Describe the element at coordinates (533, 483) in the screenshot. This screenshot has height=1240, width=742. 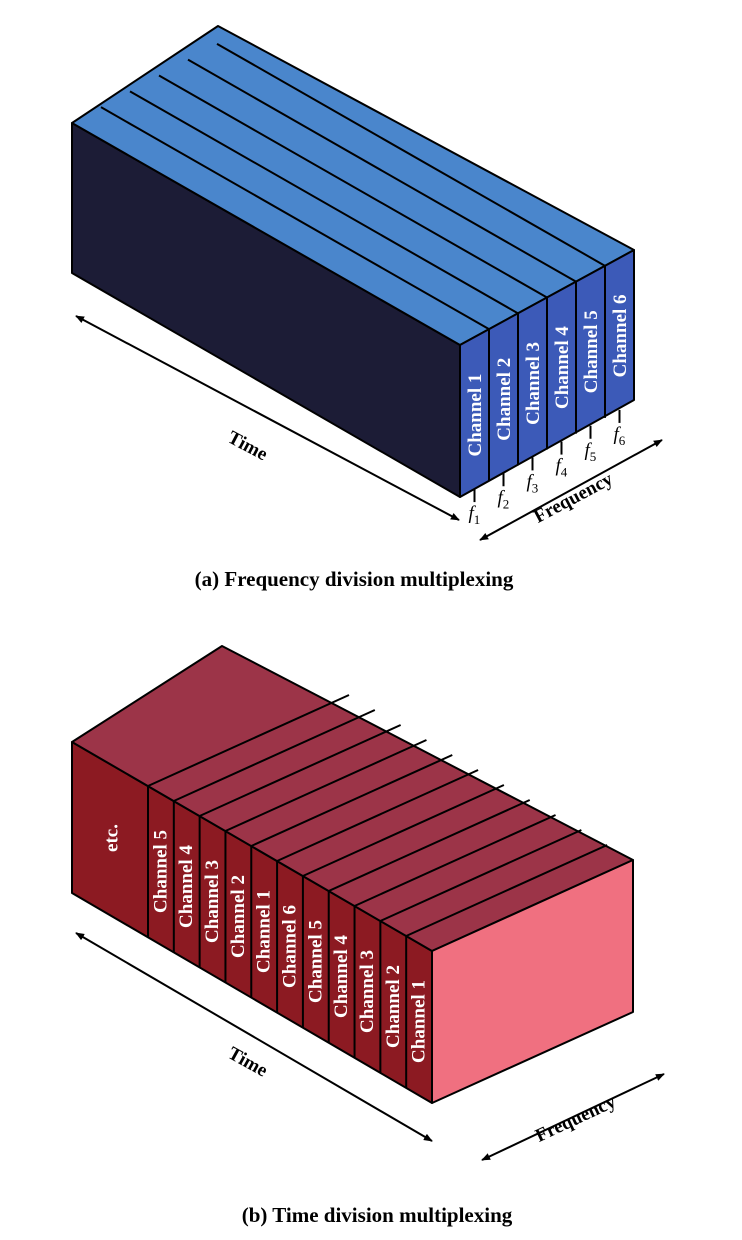
I see `fdm-frequency-label: f3` at that location.